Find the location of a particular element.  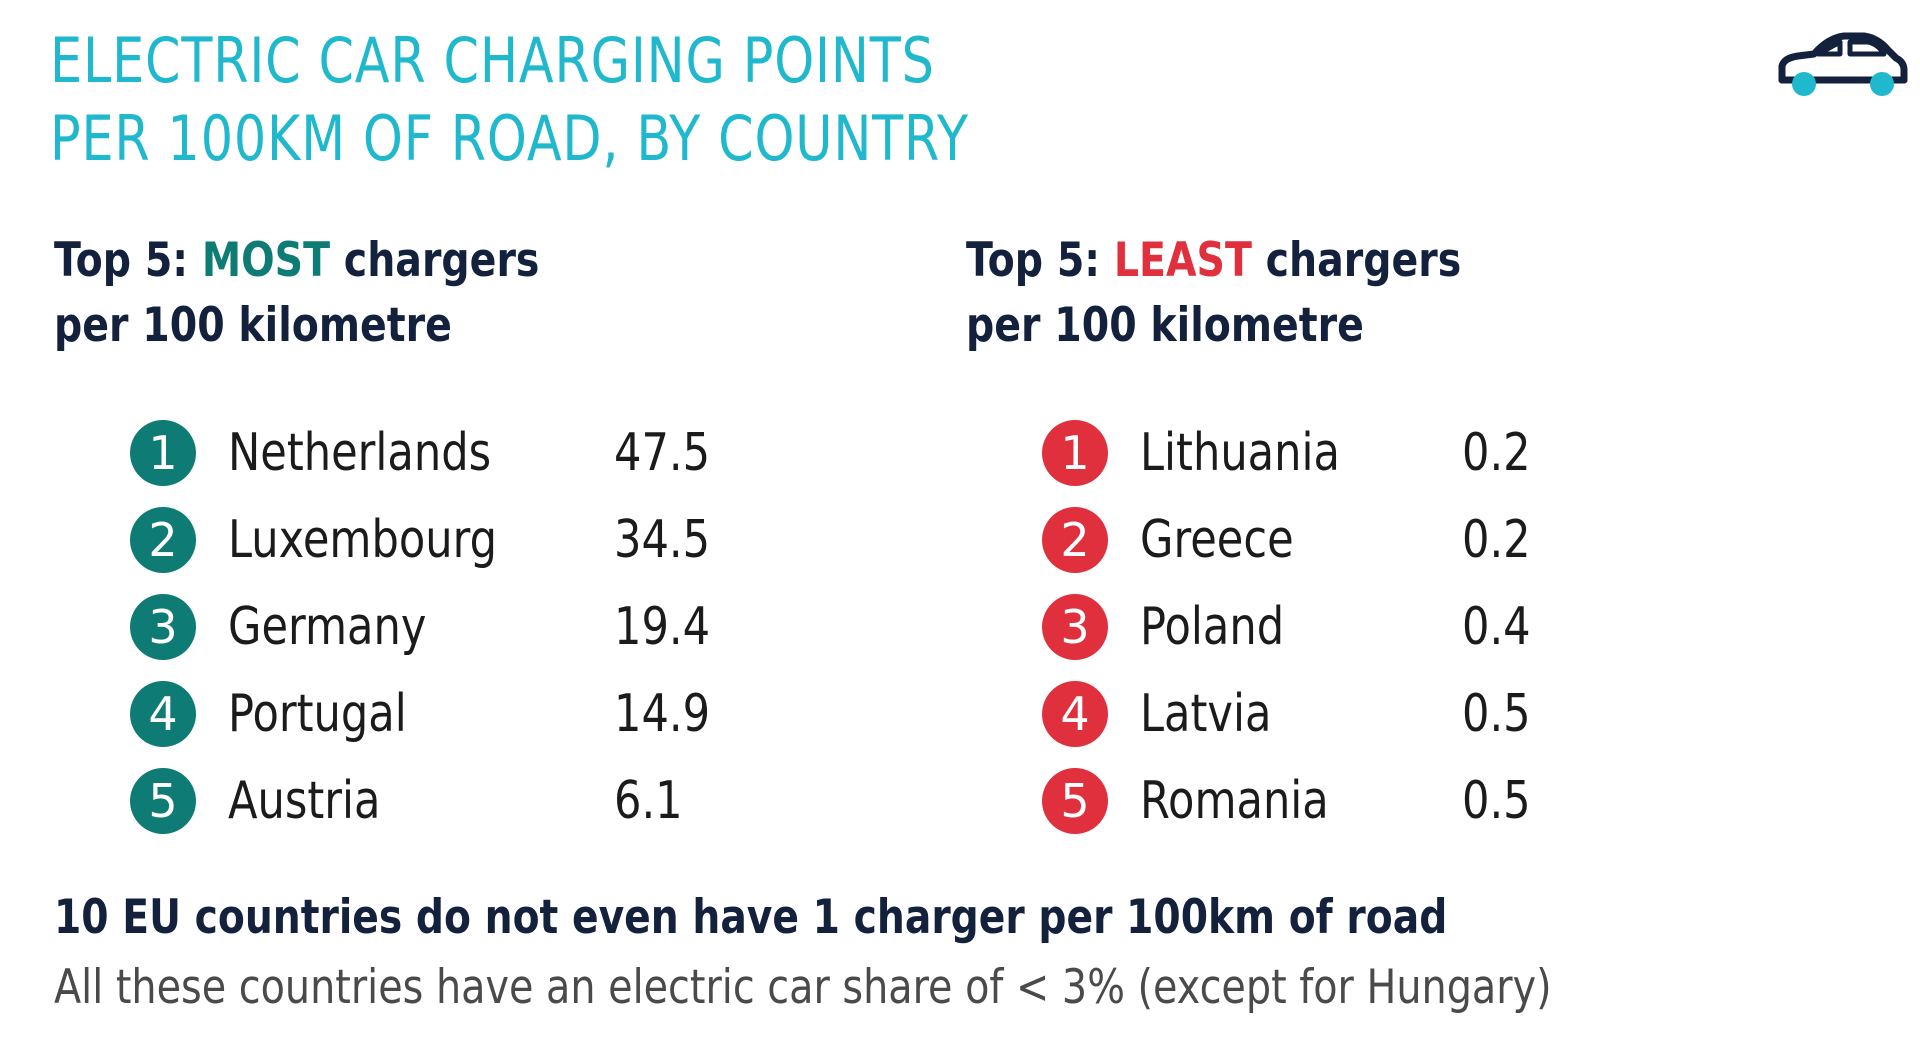

most-heading-highlight: MOST is located at coordinates (266, 260).